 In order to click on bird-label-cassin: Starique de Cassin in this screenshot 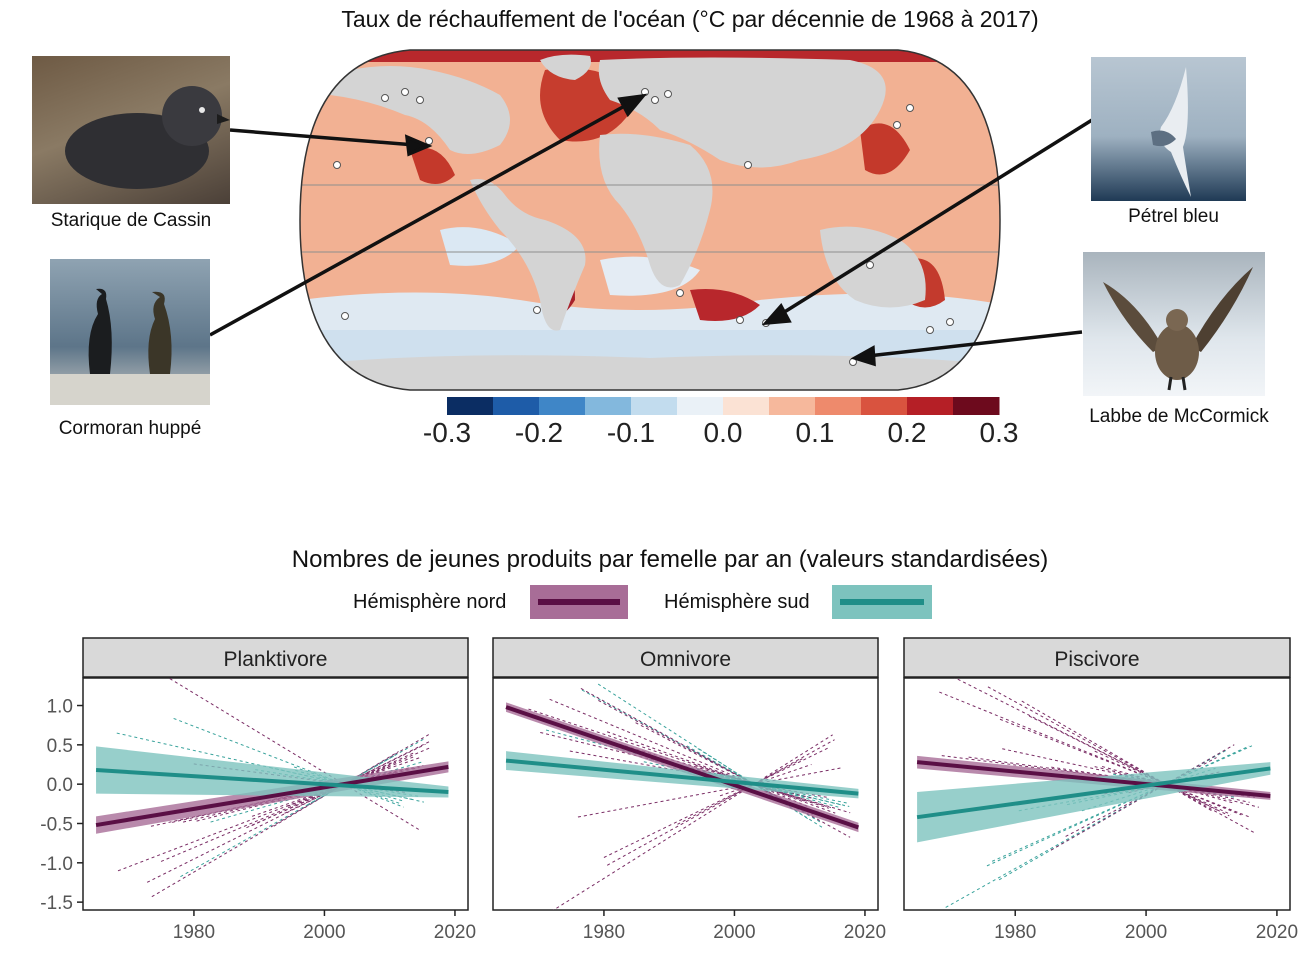, I will do `click(131, 220)`.